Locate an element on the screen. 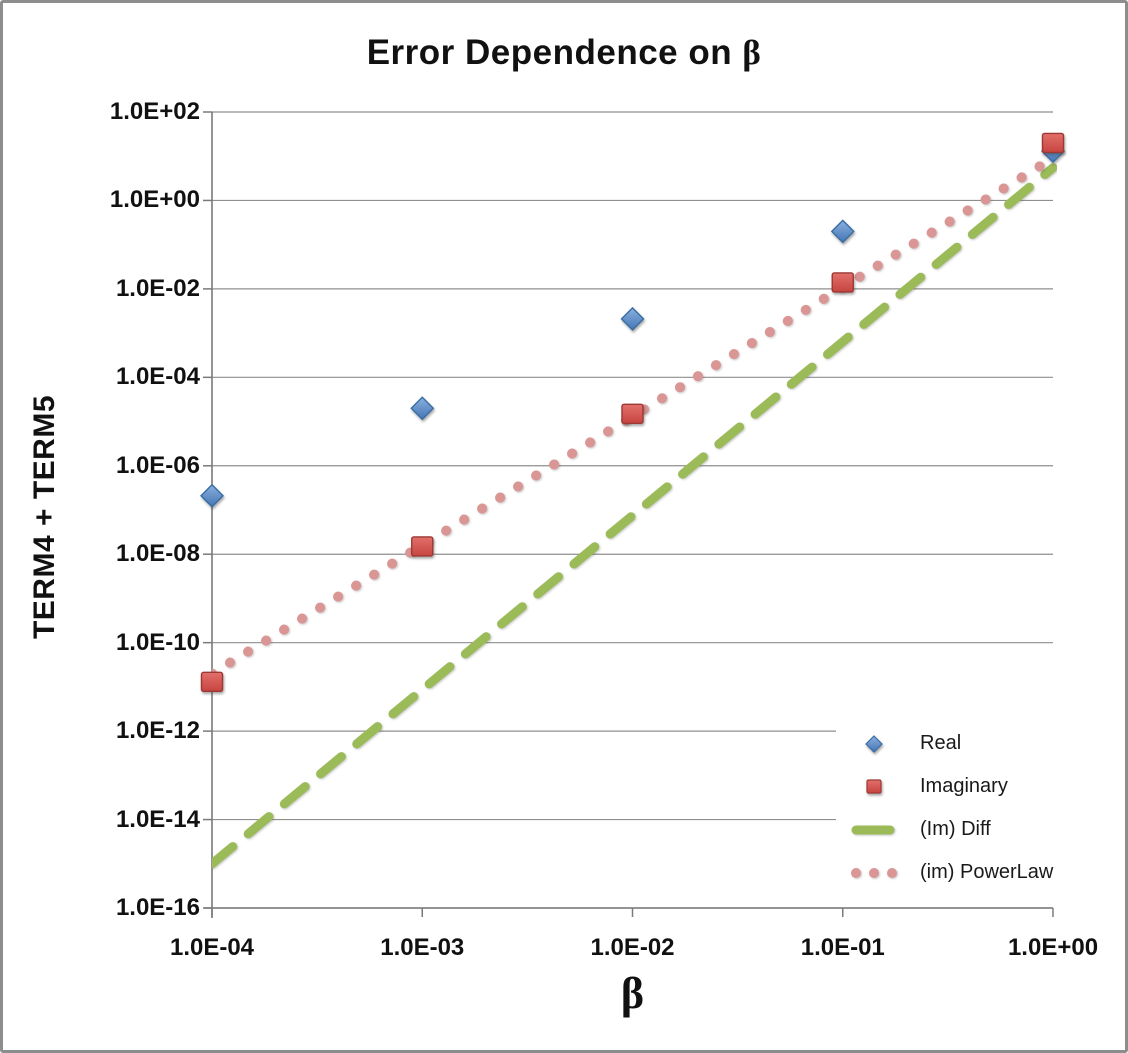 Image resolution: width=1128 pixels, height=1053 pixels. y-tick-label: 1.0E-08 is located at coordinates (157, 554).